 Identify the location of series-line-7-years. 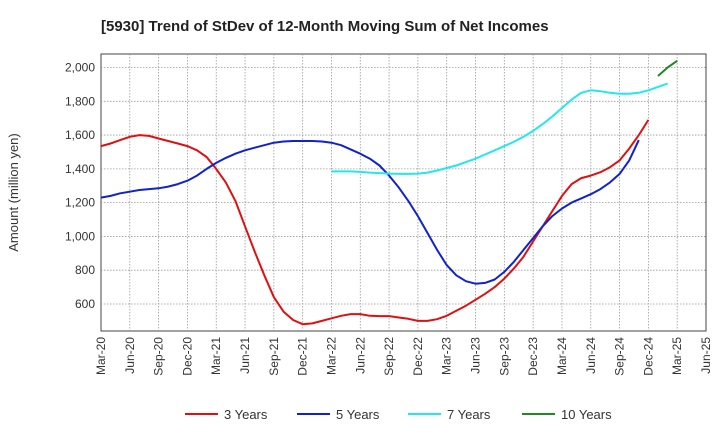
(499, 128).